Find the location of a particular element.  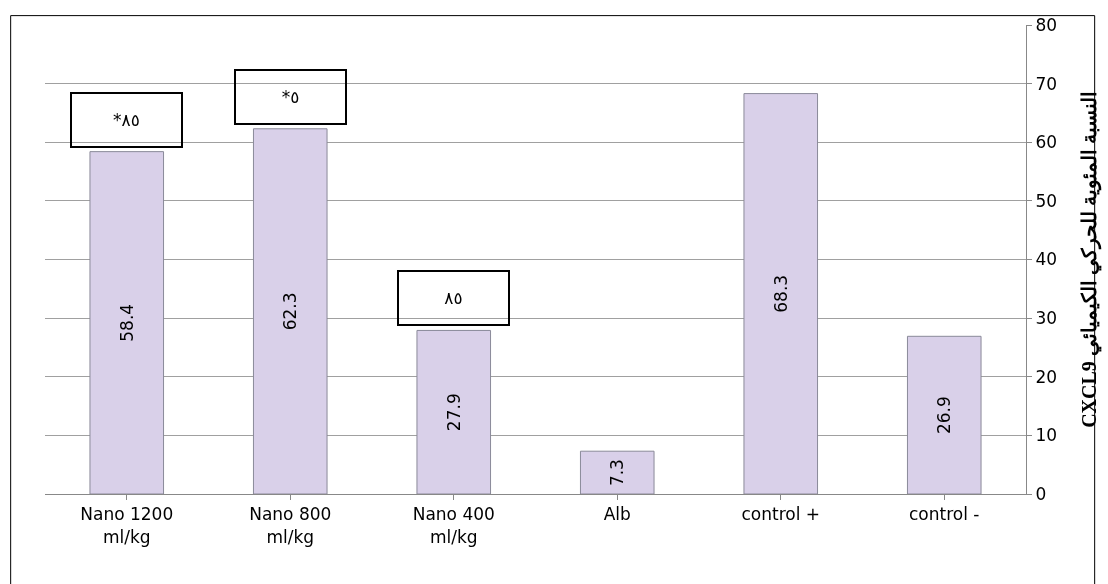

annotation: *٥ is located at coordinates (290, 97).